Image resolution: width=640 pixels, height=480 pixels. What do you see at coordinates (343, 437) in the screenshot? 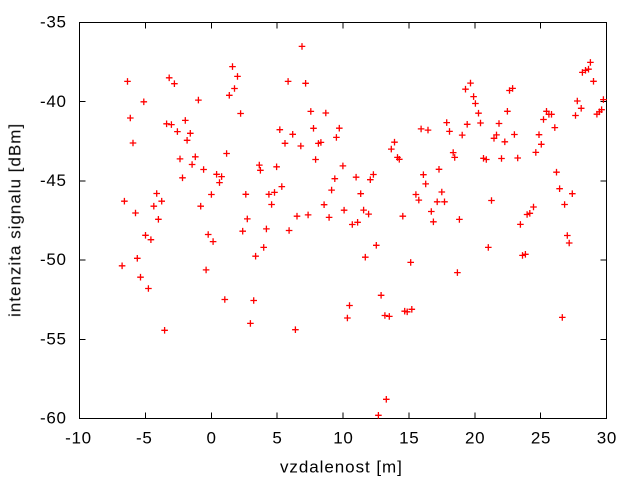
I see `svg-text: 10` at bounding box center [343, 437].